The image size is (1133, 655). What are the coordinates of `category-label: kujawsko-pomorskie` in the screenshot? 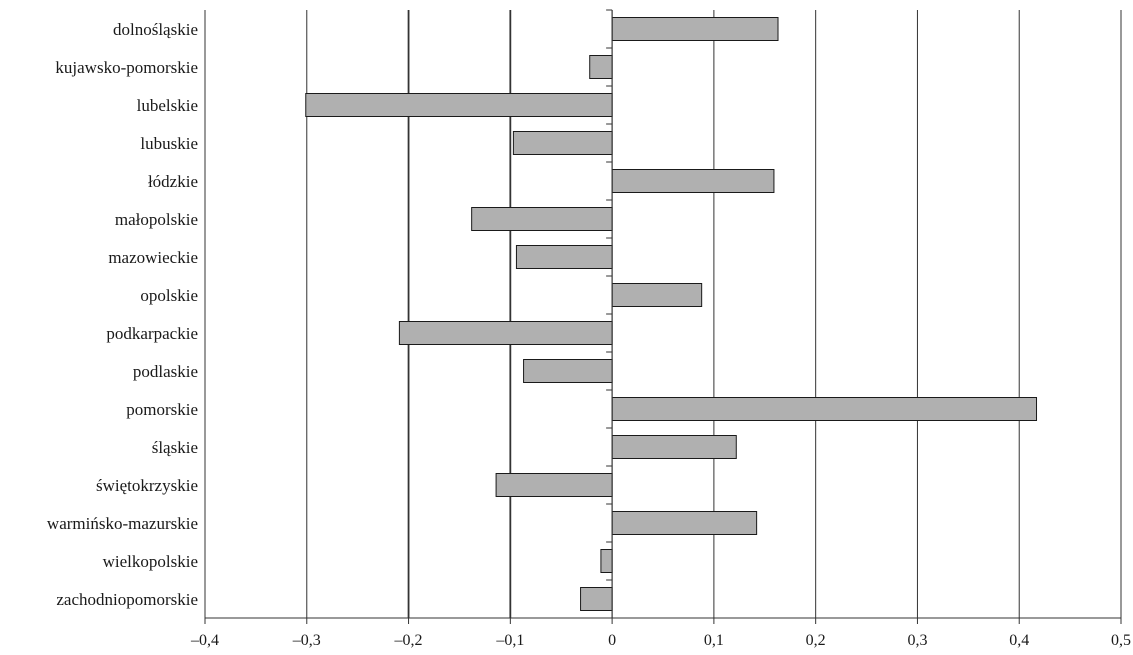 It's located at (126, 67).